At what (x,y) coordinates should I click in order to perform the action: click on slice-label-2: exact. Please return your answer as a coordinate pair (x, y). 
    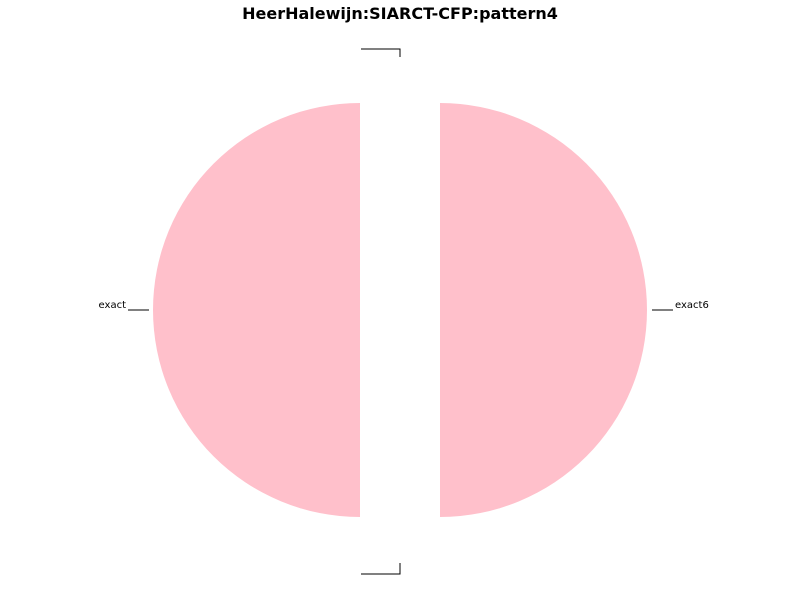
    Looking at the image, I should click on (113, 305).